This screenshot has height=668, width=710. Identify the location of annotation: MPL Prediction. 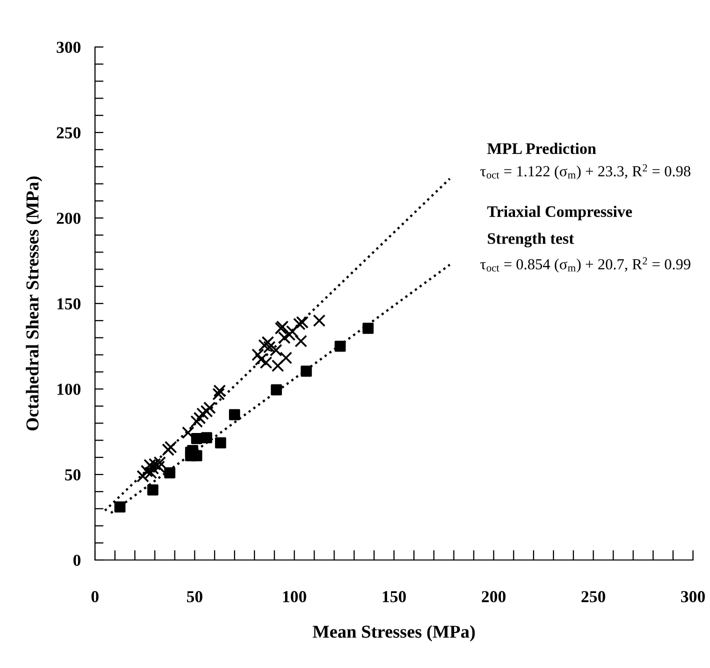
(541, 148).